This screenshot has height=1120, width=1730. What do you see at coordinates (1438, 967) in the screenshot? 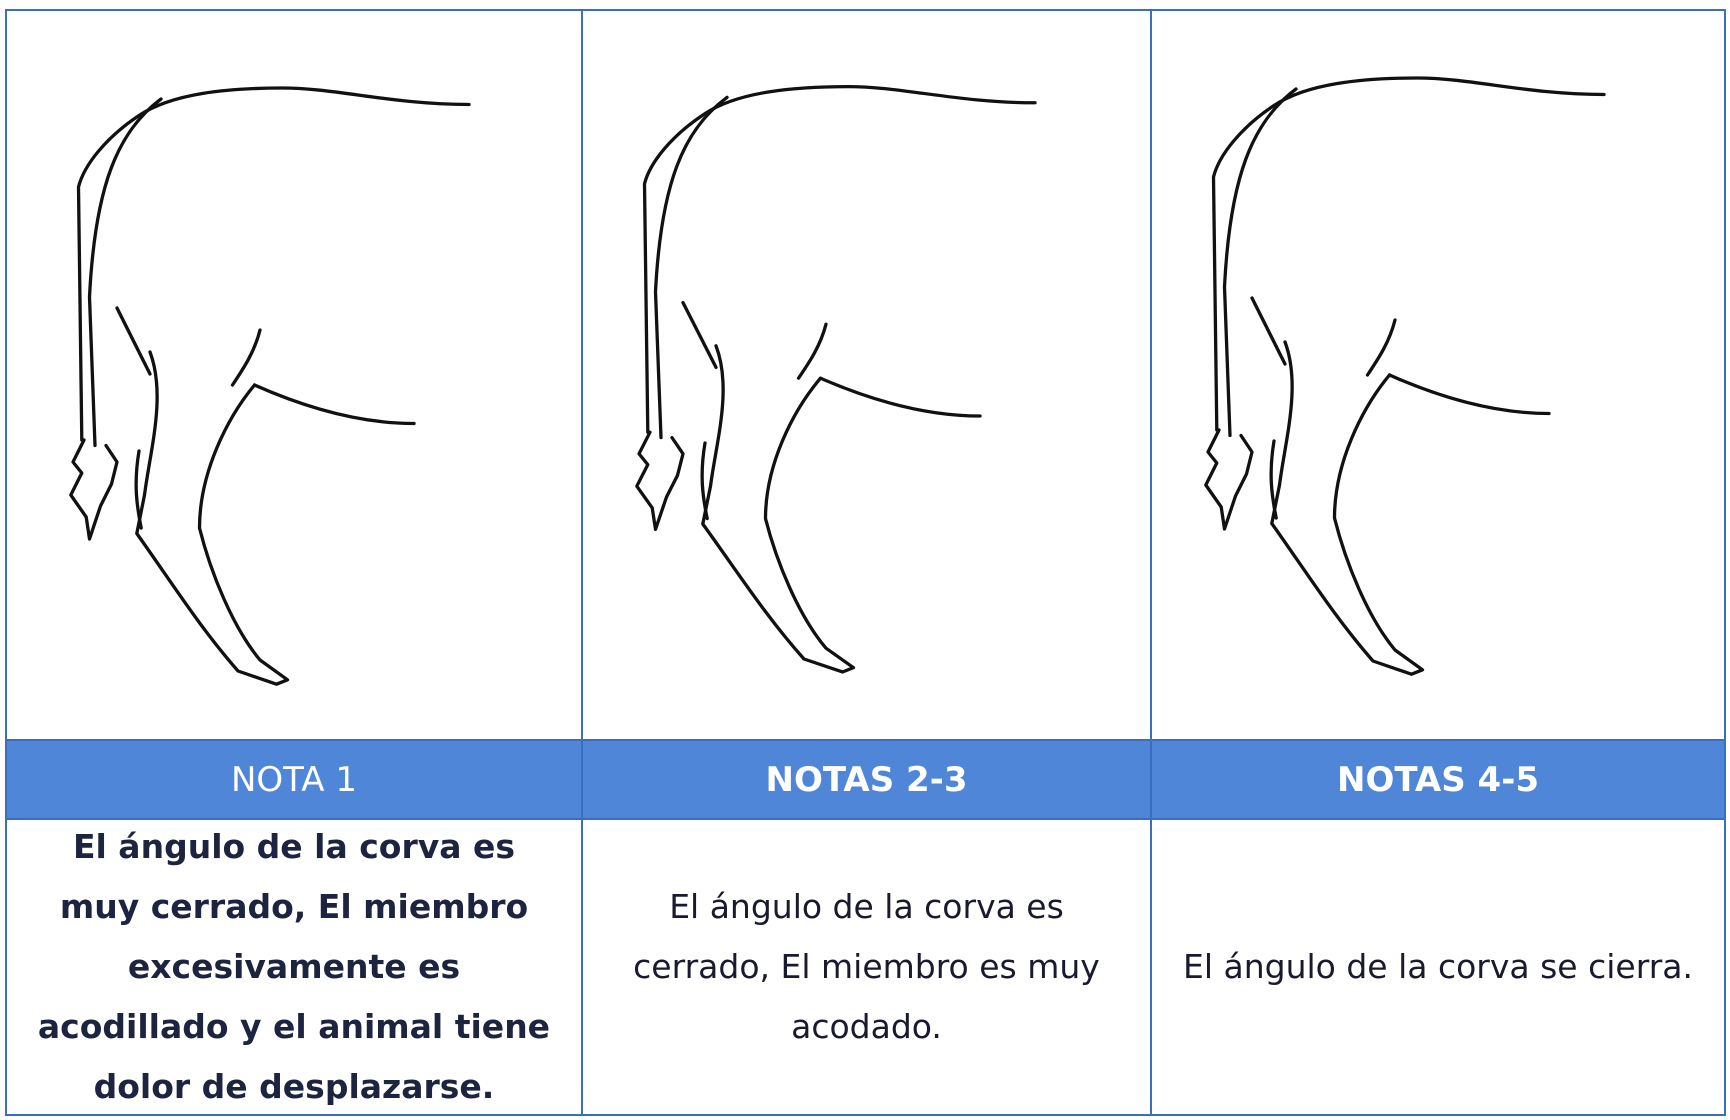
I see `description: El ángulo de la corva se cierra.` at bounding box center [1438, 967].